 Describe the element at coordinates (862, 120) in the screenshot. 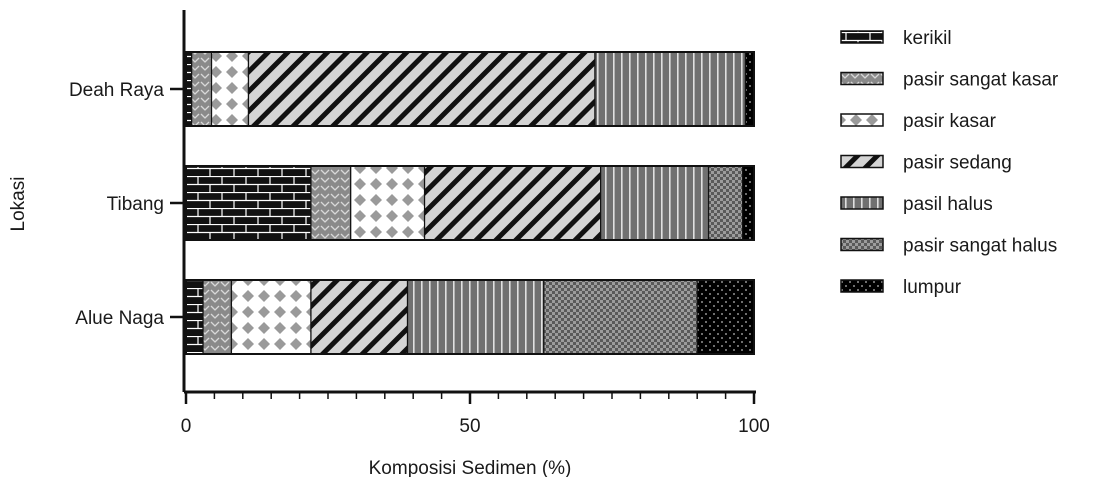

I see `legend-swatch-diamonds` at that location.